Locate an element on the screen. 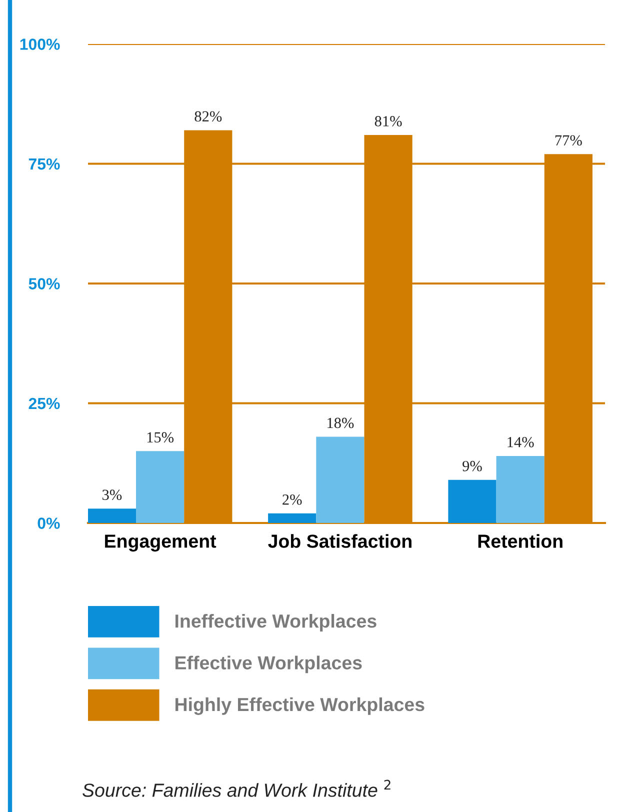  data-label: 15% is located at coordinates (160, 437).